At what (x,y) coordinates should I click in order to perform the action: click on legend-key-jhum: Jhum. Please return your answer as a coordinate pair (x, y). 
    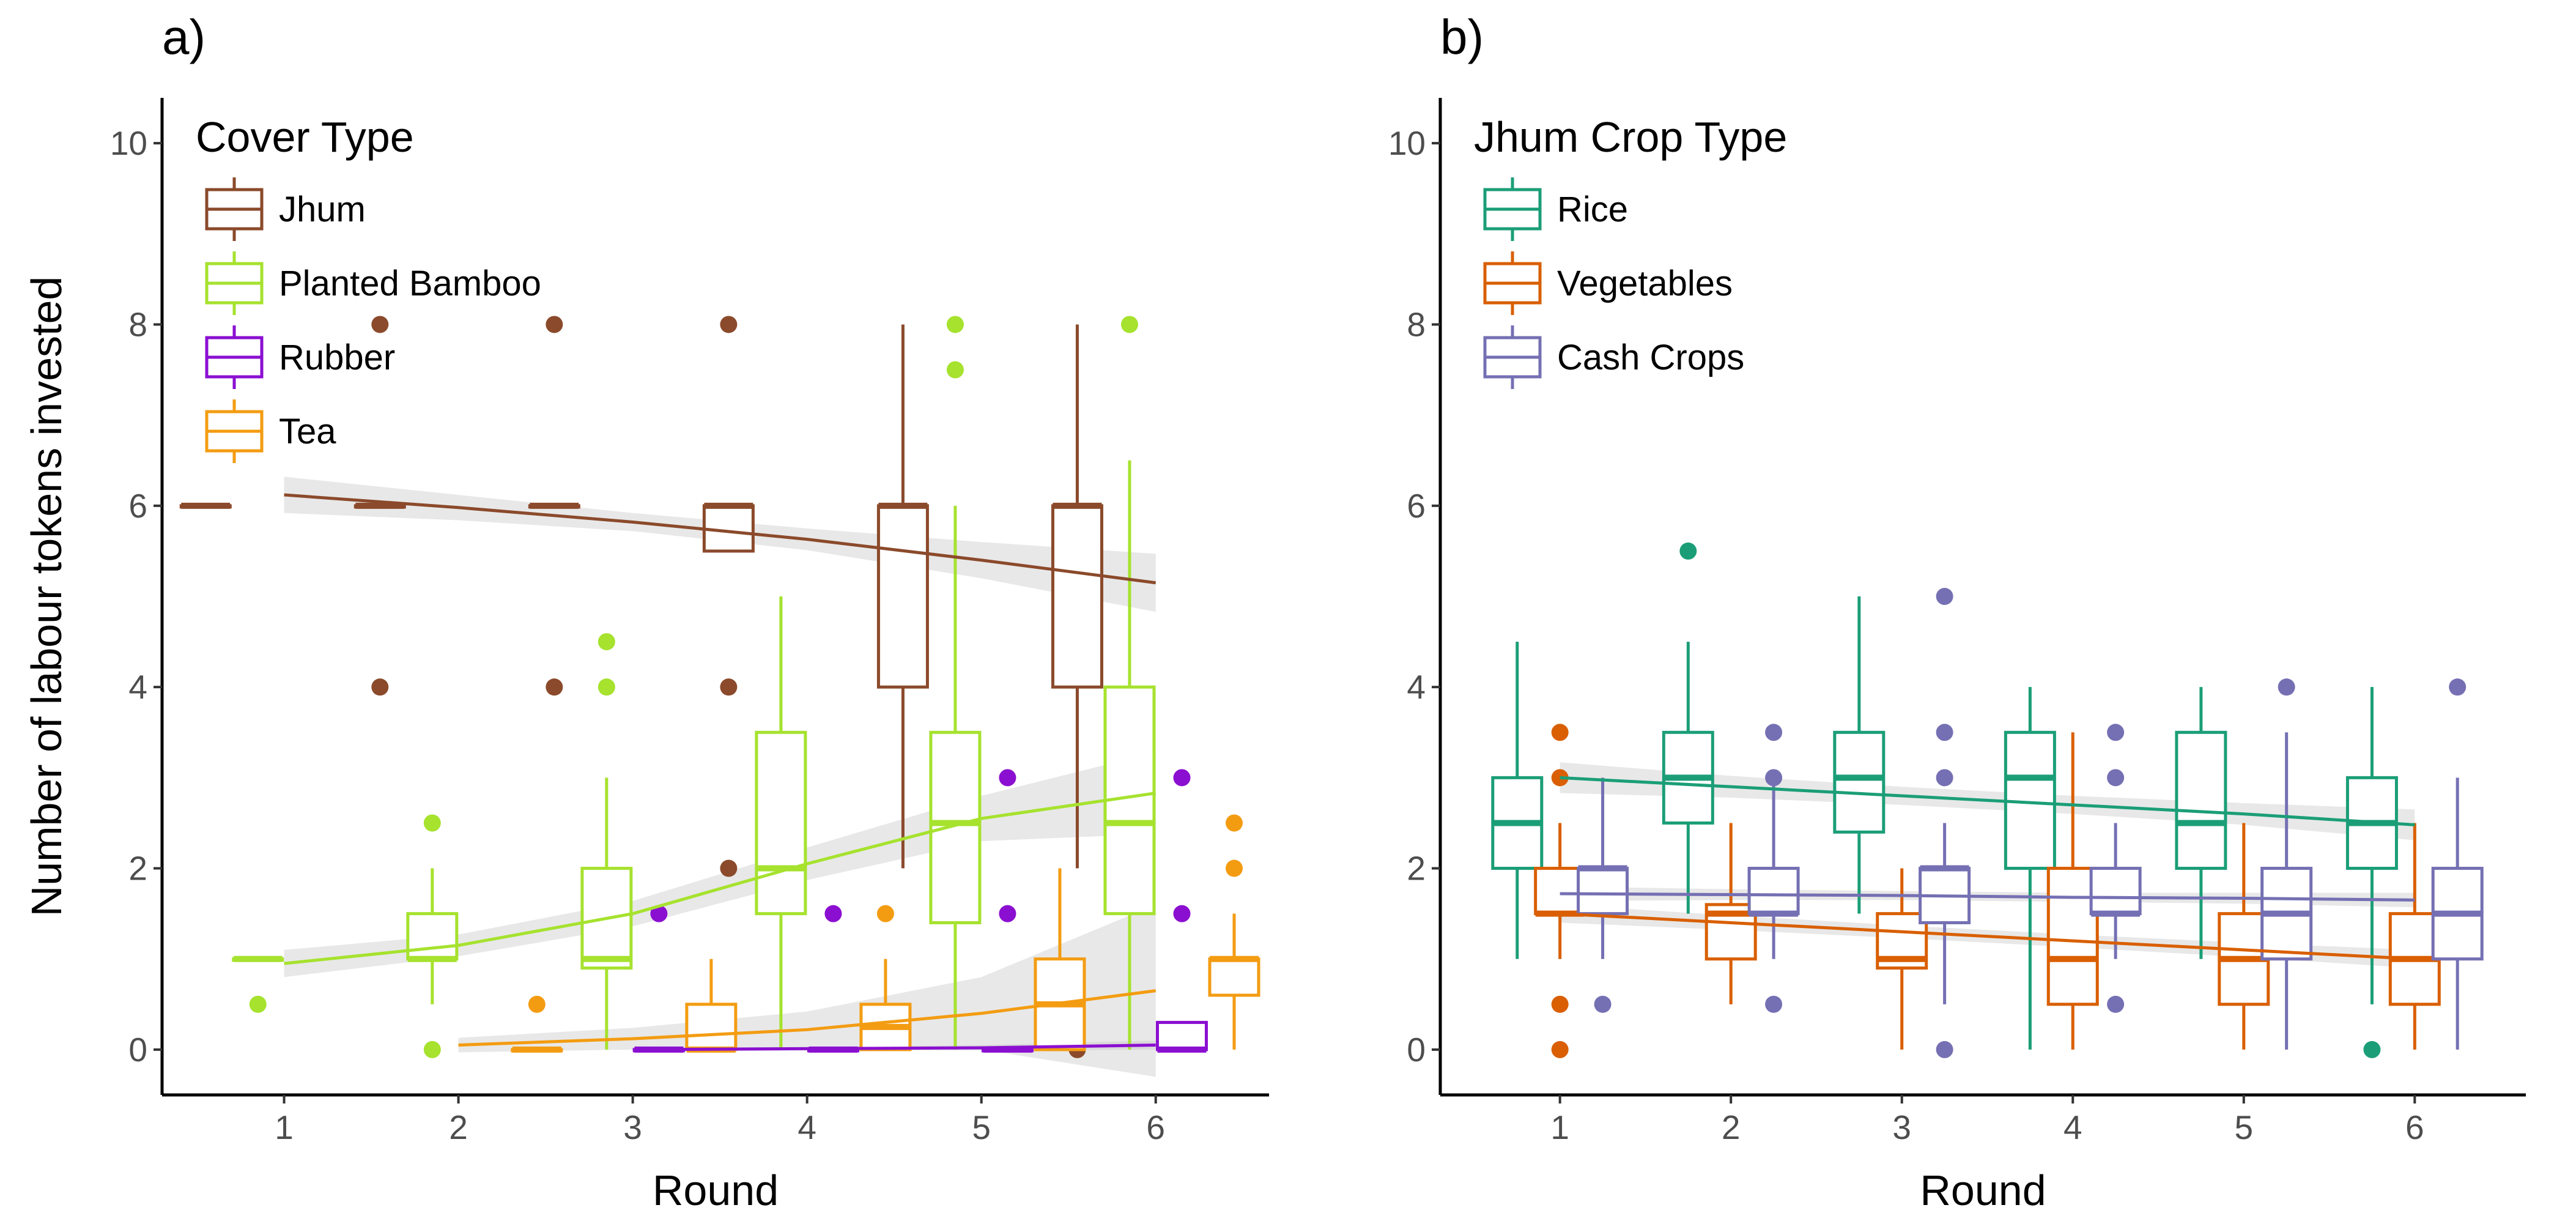
    Looking at the image, I should click on (285, 209).